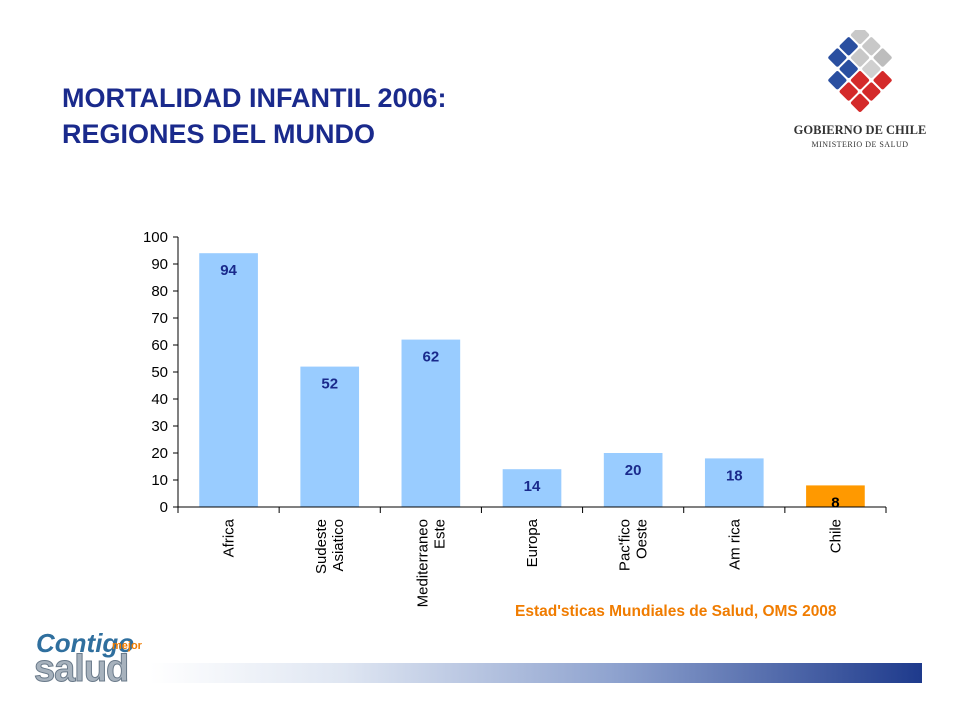  I want to click on data-label: 18, so click(734, 475).